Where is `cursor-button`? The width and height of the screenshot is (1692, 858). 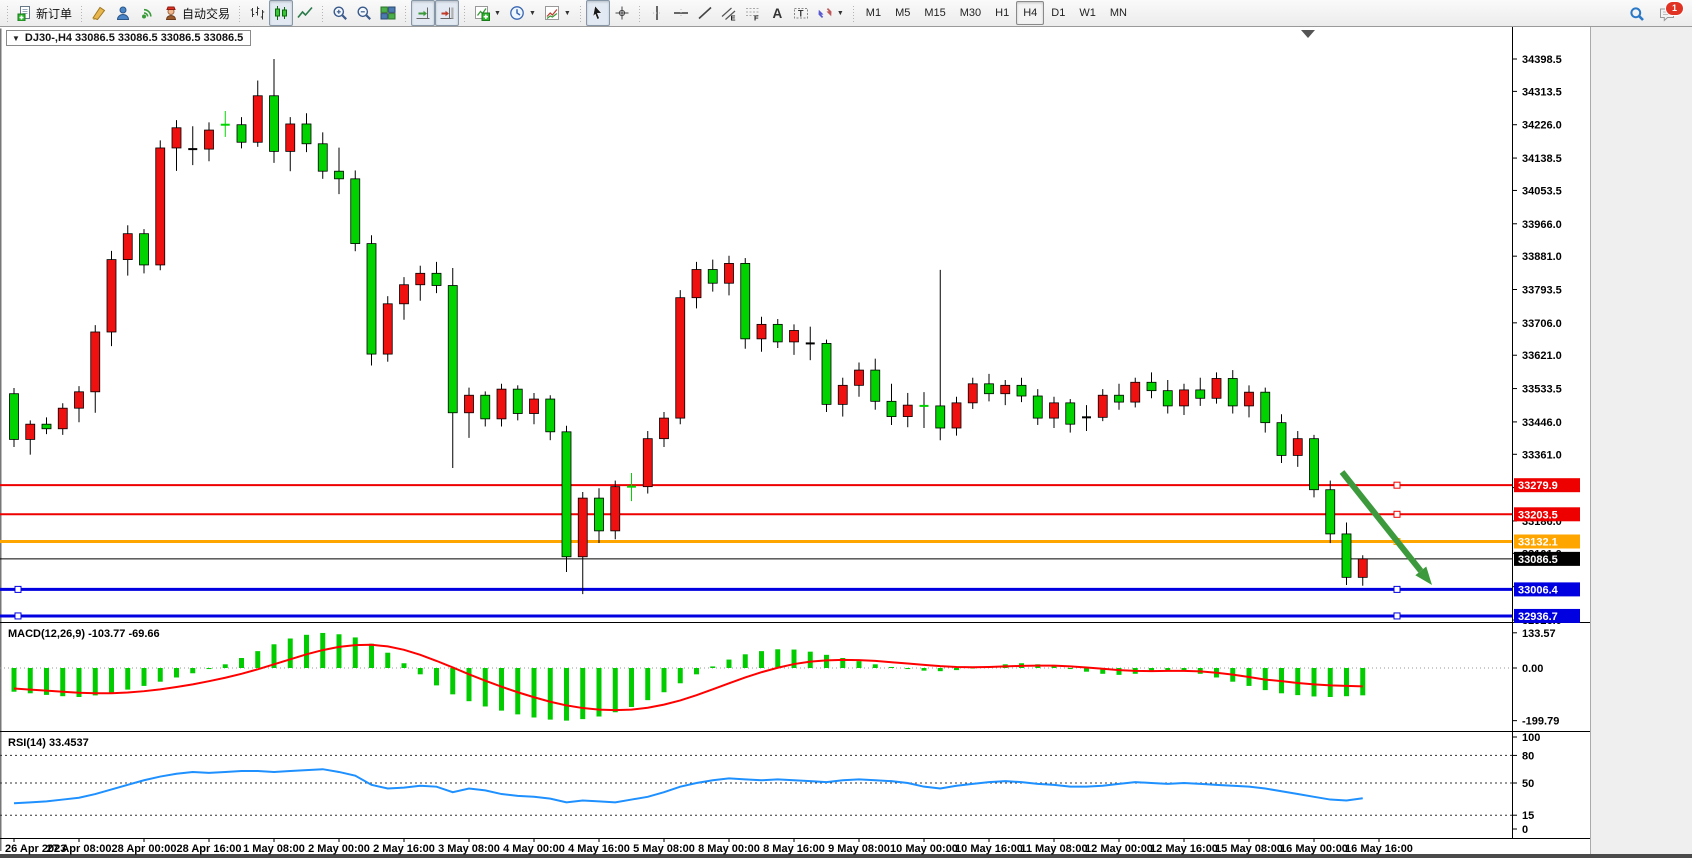
cursor-button is located at coordinates (597, 13).